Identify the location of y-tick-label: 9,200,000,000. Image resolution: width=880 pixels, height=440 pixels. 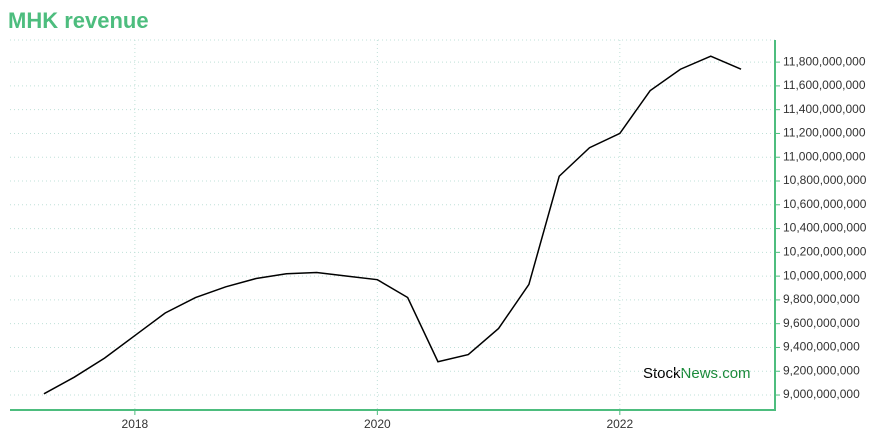
(821, 370).